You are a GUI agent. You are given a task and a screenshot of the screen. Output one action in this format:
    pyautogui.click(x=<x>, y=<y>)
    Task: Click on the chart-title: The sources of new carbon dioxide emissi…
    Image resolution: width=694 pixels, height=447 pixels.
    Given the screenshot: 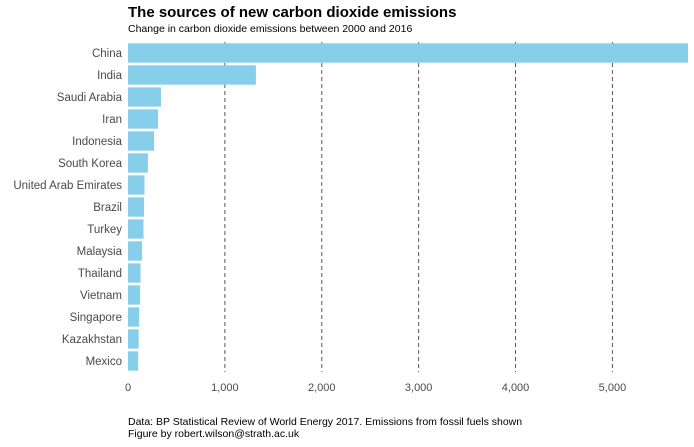 What is the action you would take?
    pyautogui.click(x=292, y=12)
    